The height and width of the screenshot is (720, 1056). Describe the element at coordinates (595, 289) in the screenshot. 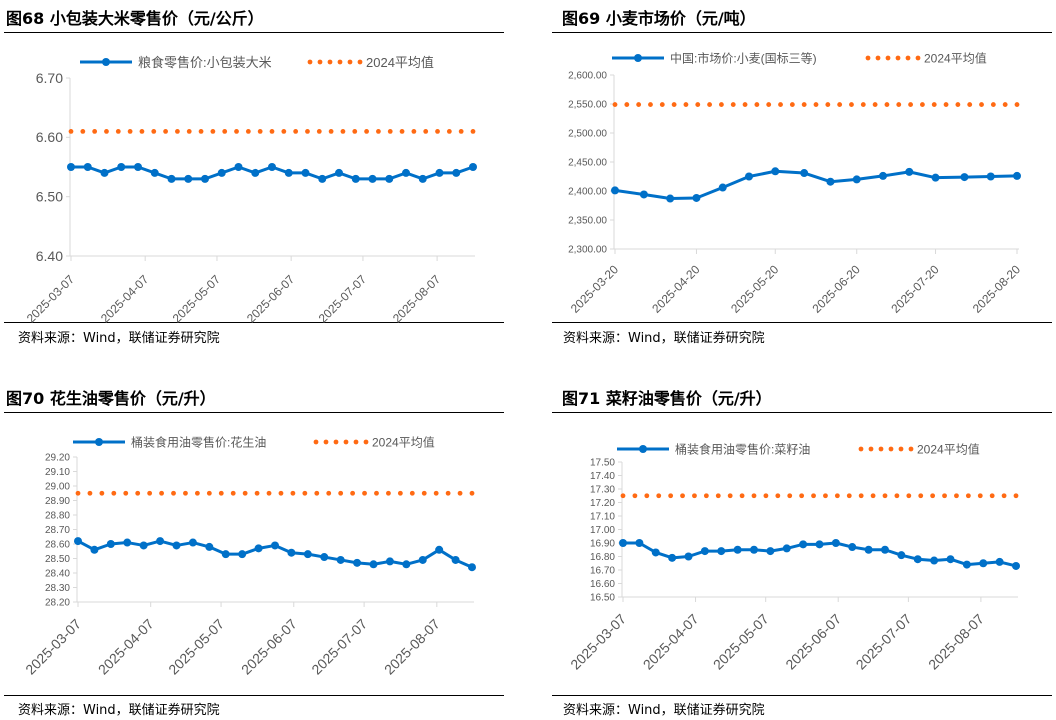

I see `x-tick-label: 2025-03-20` at that location.